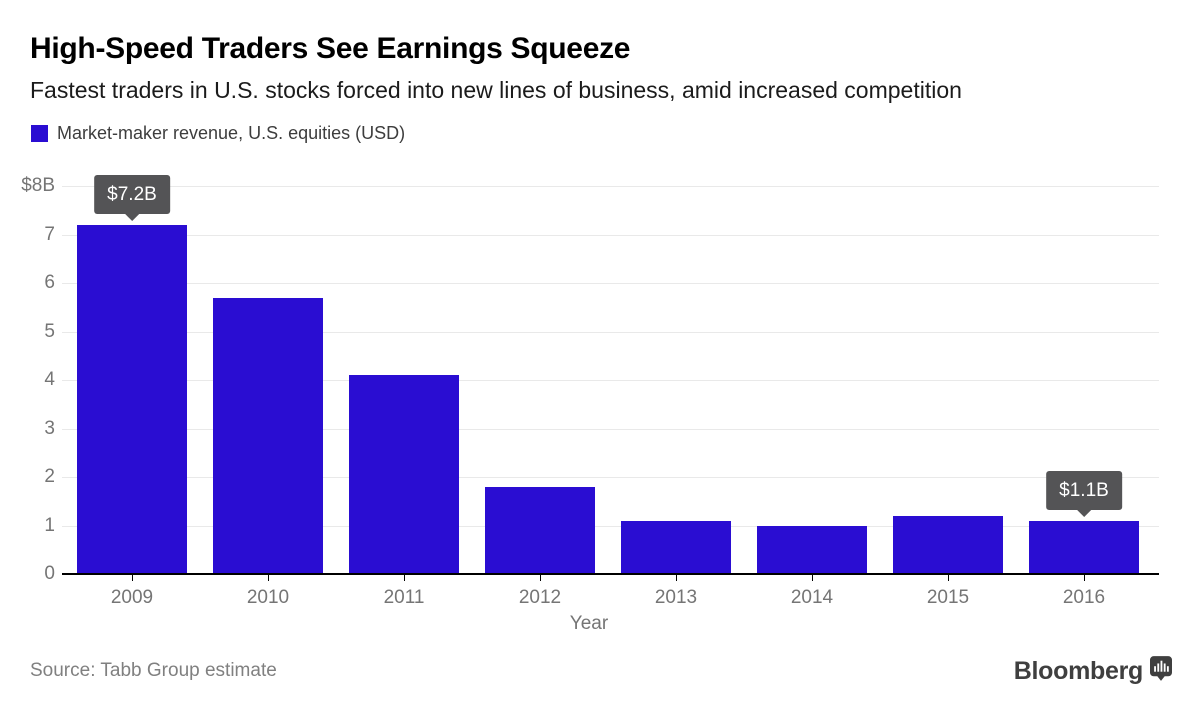  What do you see at coordinates (1084, 547) in the screenshot?
I see `bar-2016` at bounding box center [1084, 547].